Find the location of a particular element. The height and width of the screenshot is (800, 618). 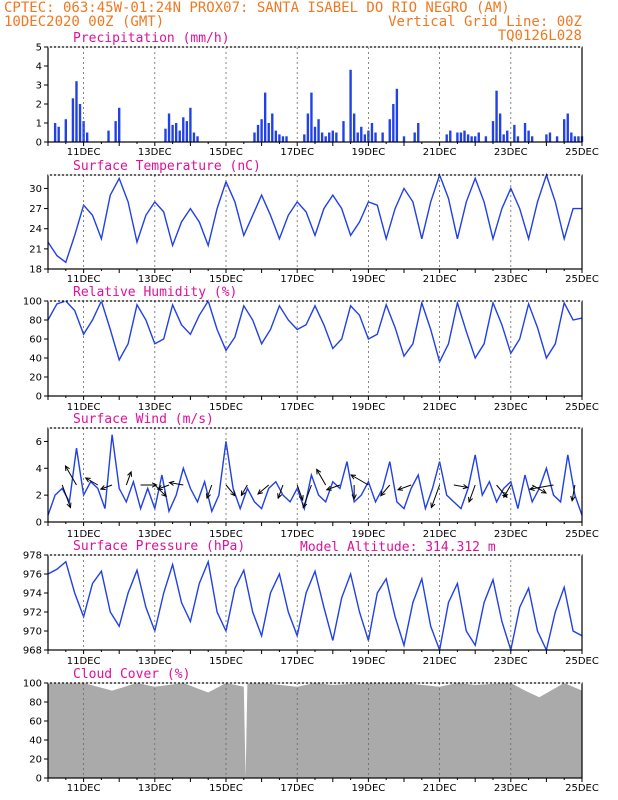

rh-xtick-label: 21DEC is located at coordinates (440, 407).